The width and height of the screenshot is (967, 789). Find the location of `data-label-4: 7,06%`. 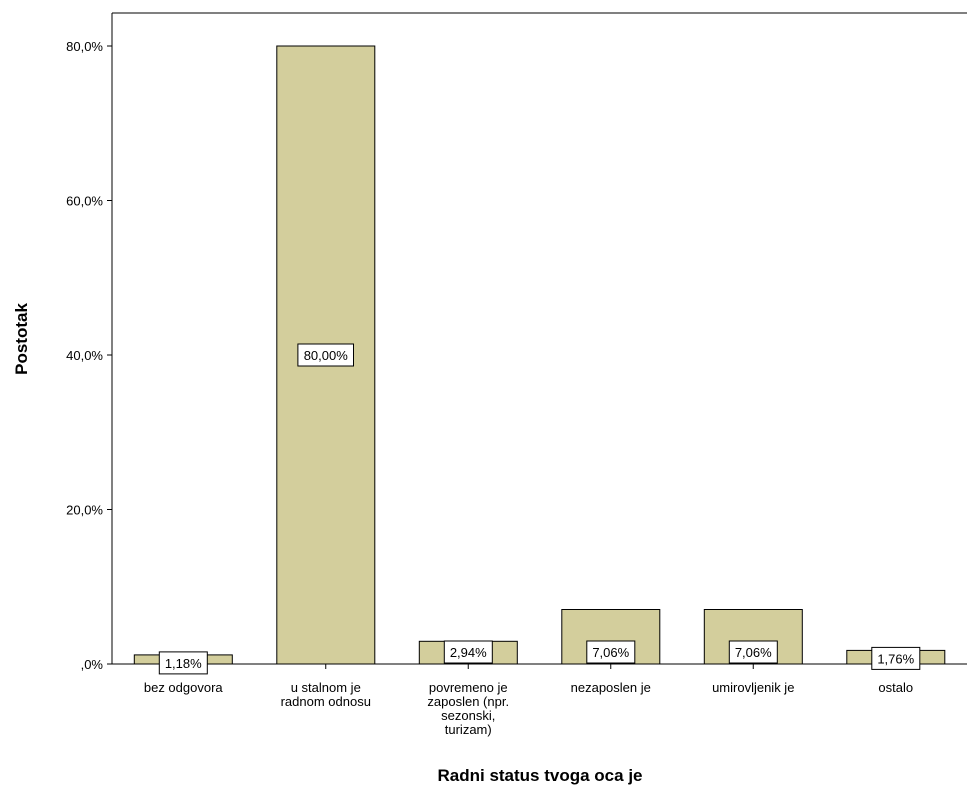

data-label-4: 7,06% is located at coordinates (753, 652).